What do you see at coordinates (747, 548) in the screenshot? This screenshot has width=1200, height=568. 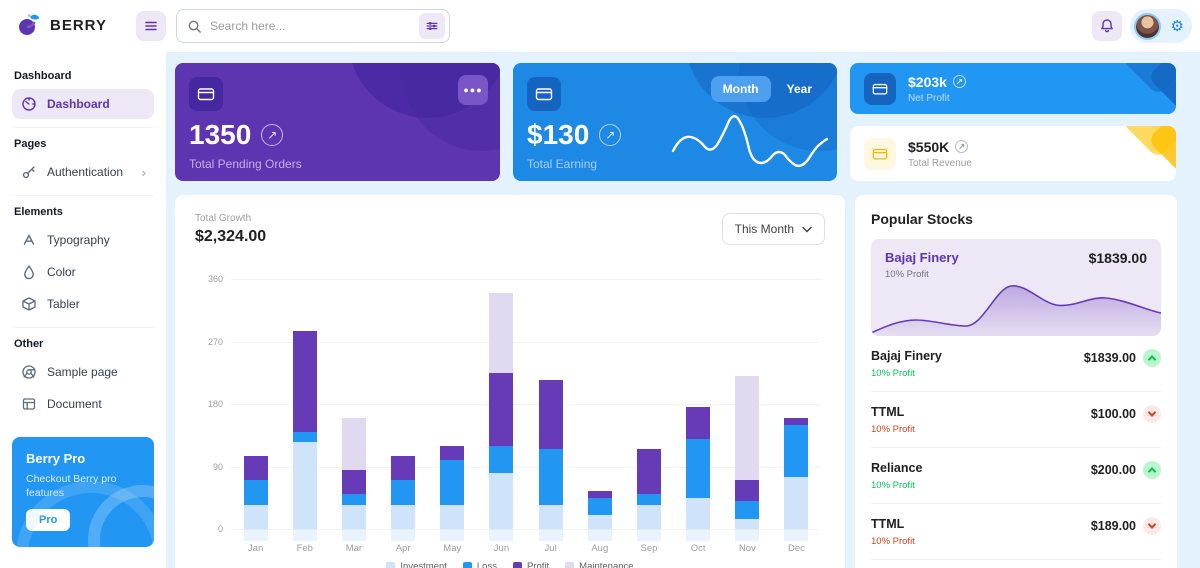 I see `x-axis-label: Nov` at bounding box center [747, 548].